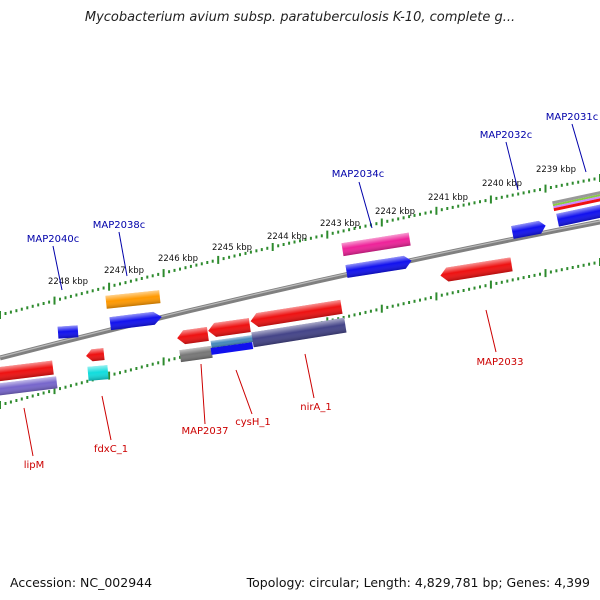 This screenshot has height=600, width=600. What do you see at coordinates (205, 431) in the screenshot?
I see `label-map2037: MAP2037` at bounding box center [205, 431].